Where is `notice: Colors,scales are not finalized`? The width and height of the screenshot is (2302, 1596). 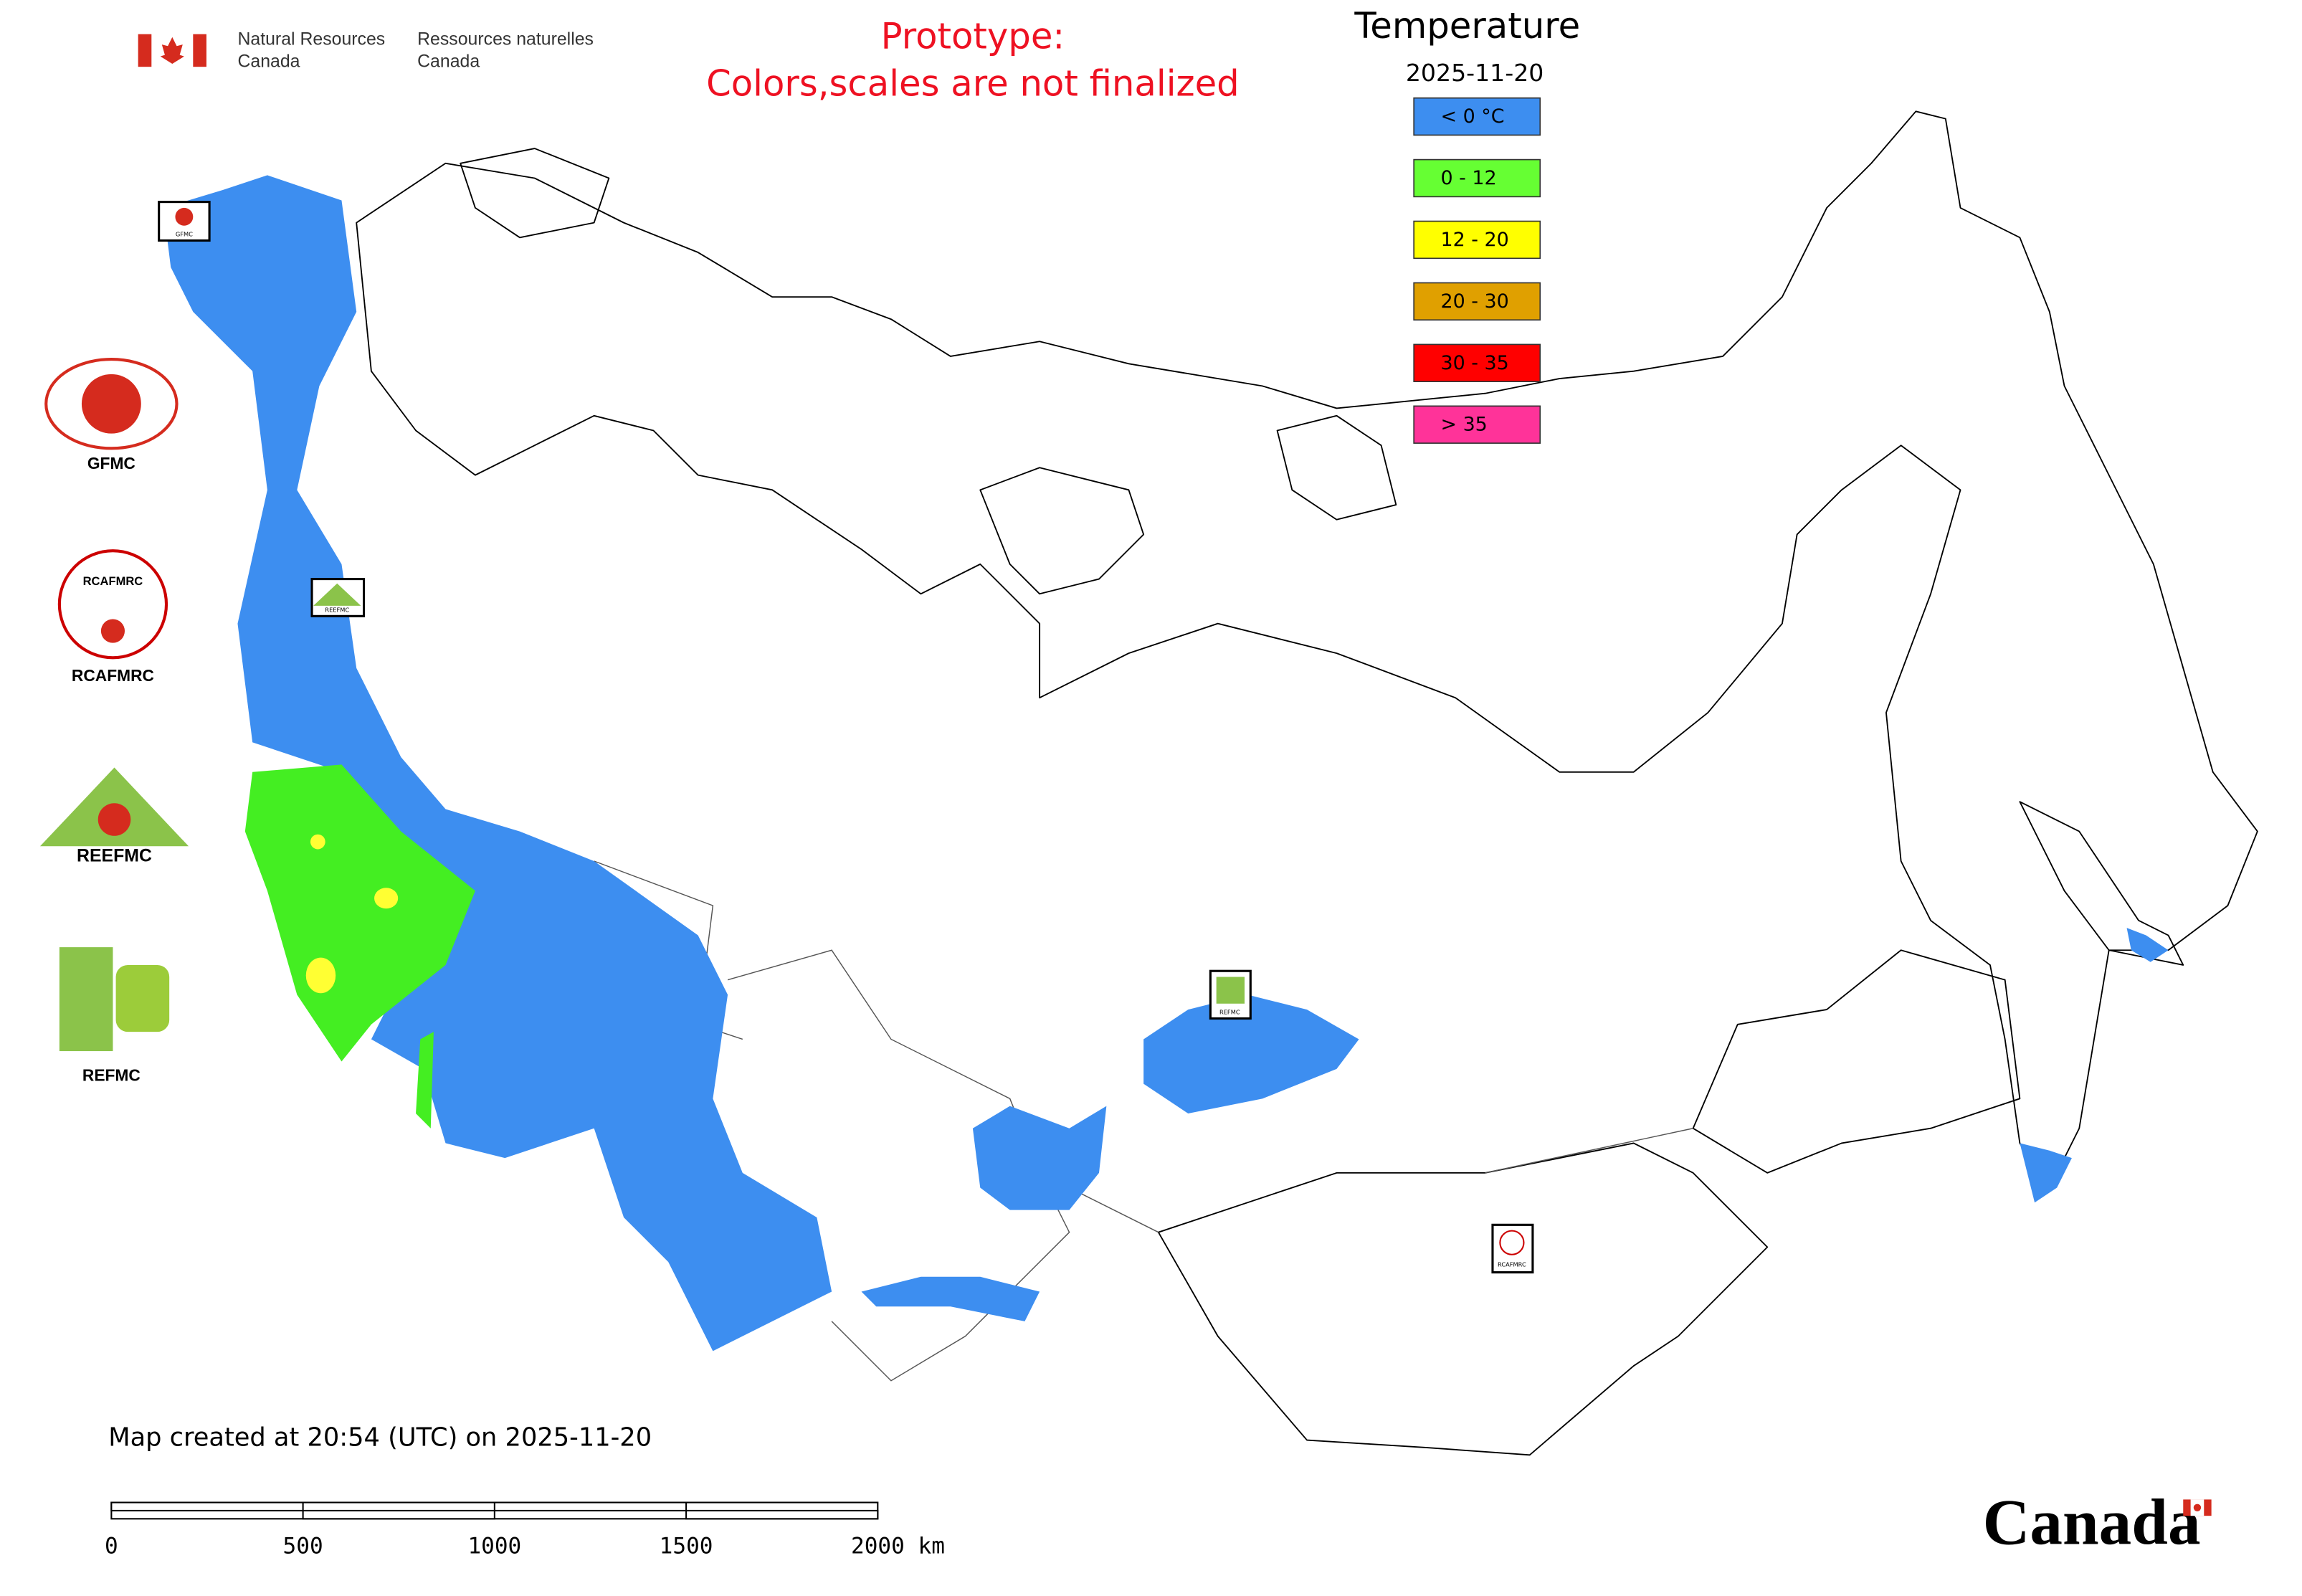 notice: Colors,scales are not finalized is located at coordinates (973, 84).